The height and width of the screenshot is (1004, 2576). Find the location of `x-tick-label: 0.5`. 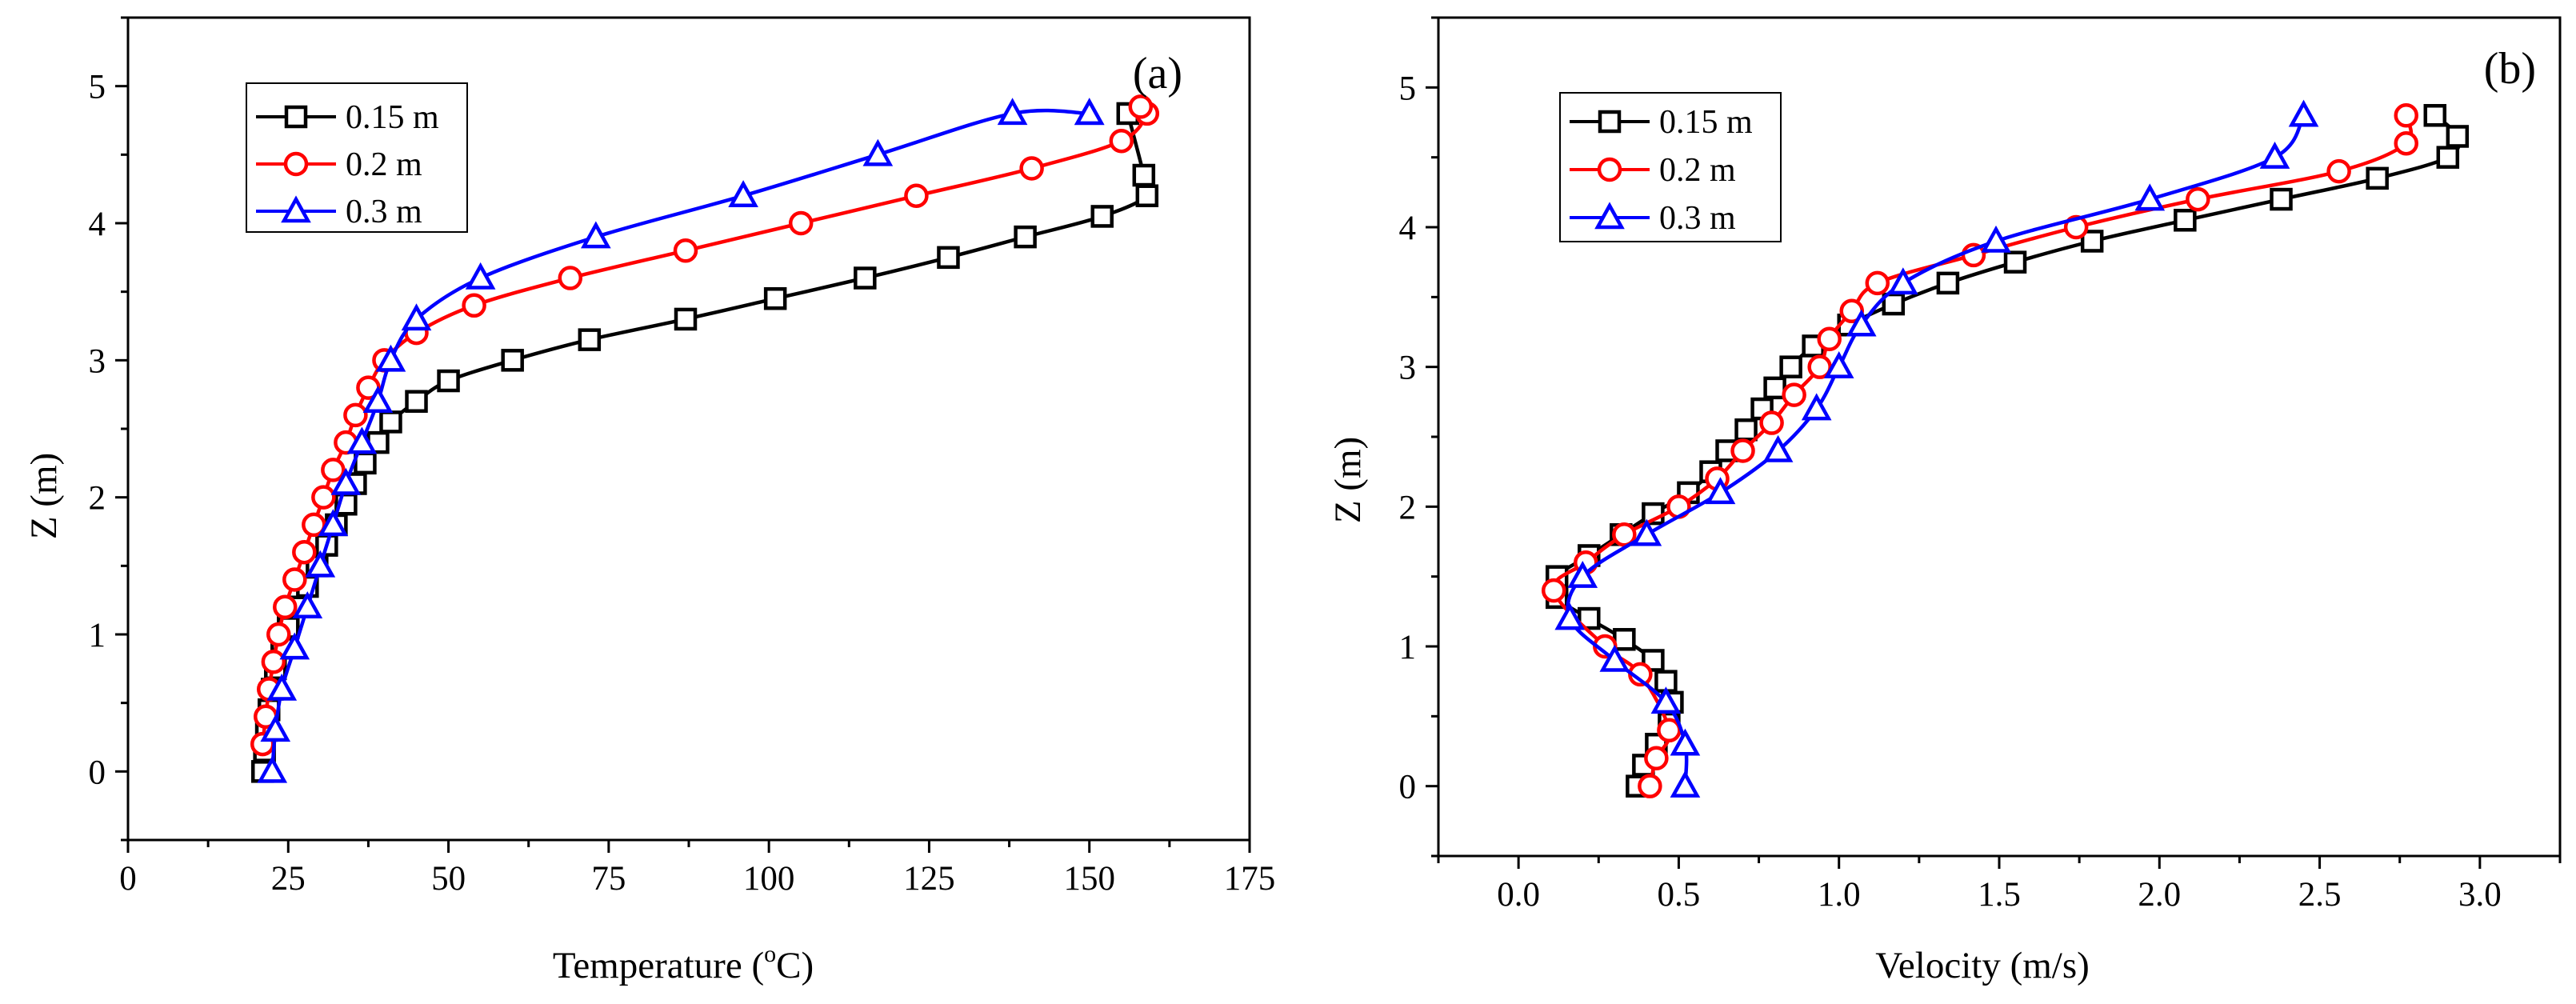

x-tick-label: 0.5 is located at coordinates (1679, 895).